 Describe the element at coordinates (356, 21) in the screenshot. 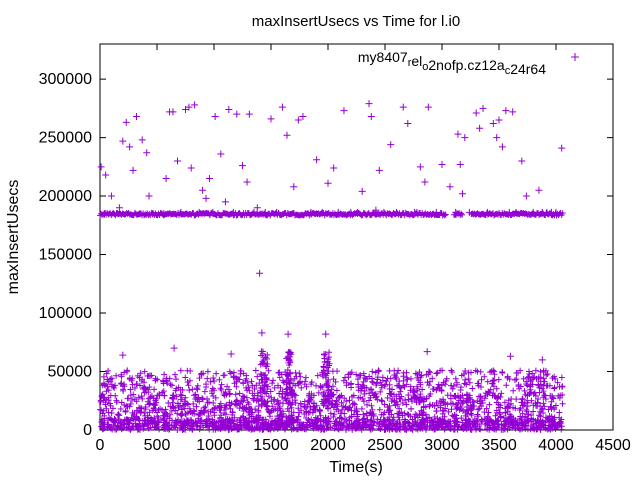

I see `chart-title: maxInsertUsecs vs Time for l.i0` at that location.